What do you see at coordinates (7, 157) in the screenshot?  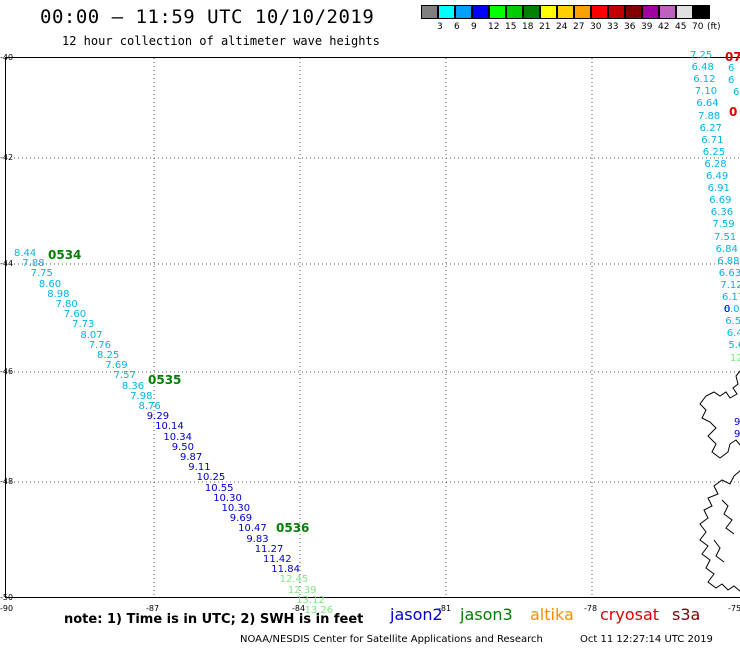 I see `lat-label: -42` at bounding box center [7, 157].